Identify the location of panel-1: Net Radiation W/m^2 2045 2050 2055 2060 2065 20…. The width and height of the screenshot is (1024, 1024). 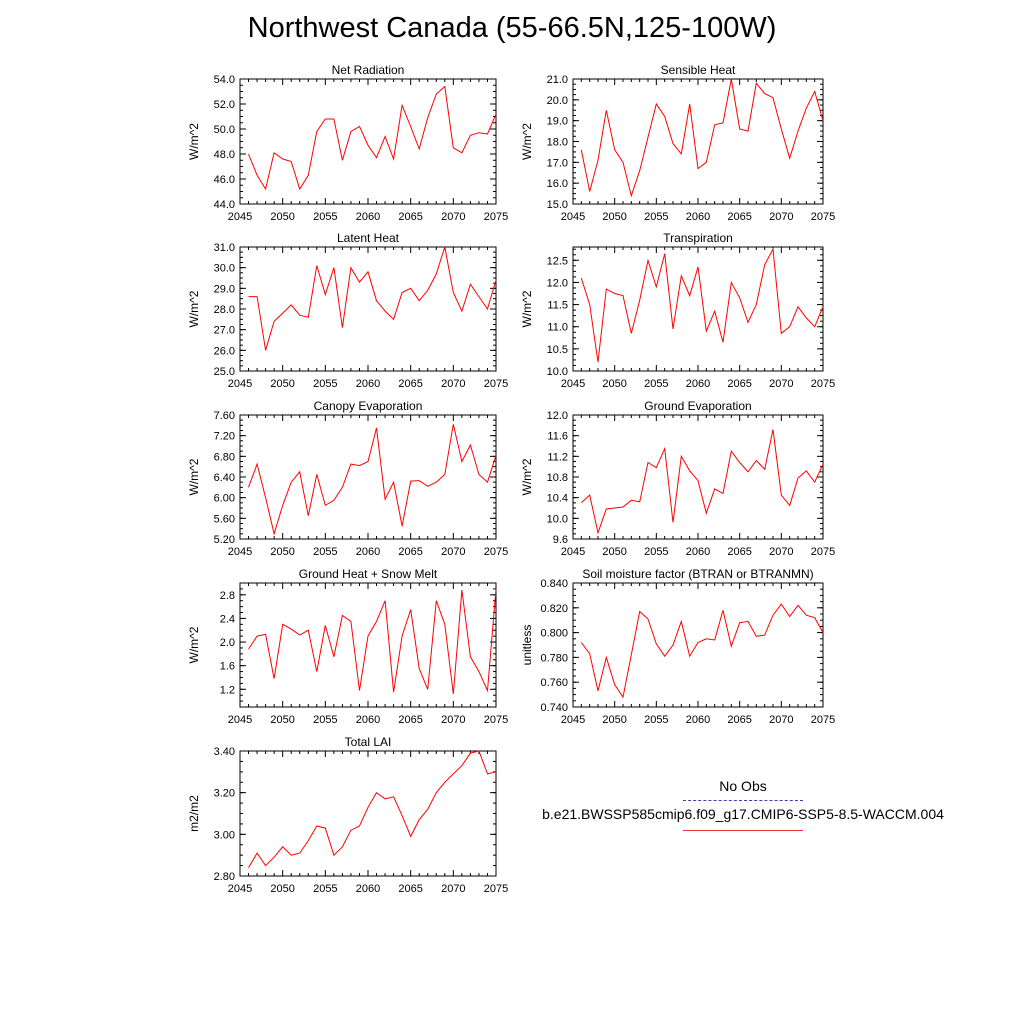
(347, 143).